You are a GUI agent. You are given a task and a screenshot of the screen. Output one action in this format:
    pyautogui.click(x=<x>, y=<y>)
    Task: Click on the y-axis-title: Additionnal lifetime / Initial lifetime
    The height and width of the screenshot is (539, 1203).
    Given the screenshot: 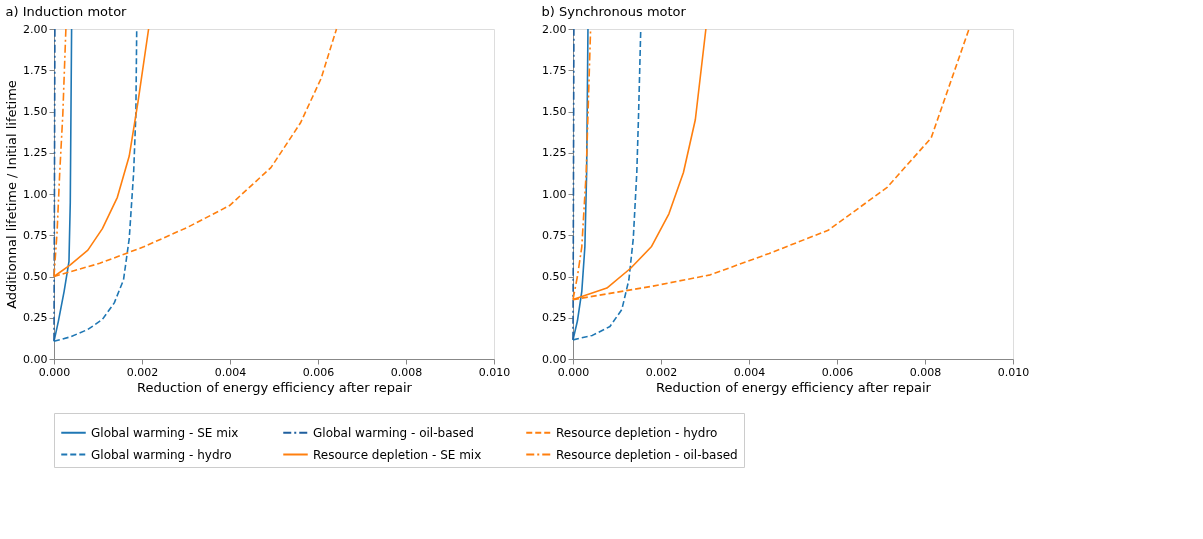 What is the action you would take?
    pyautogui.click(x=12, y=194)
    